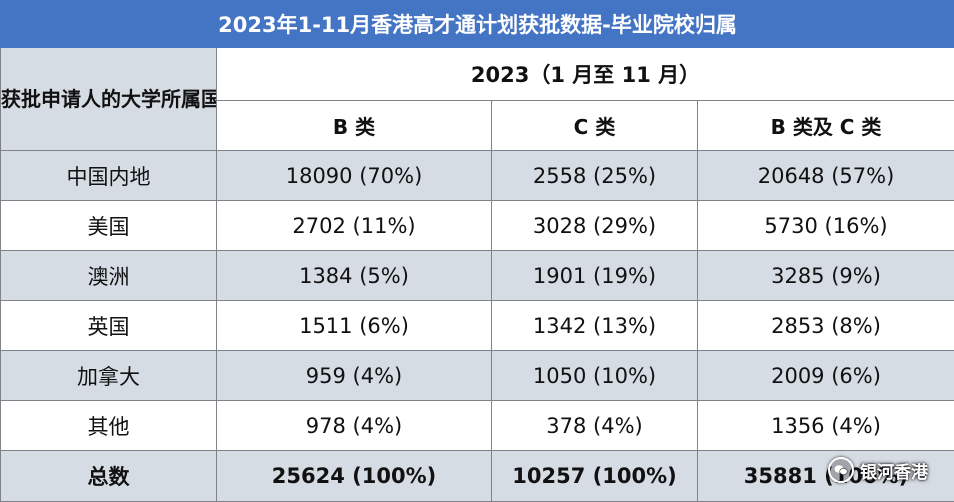 The image size is (954, 502). Describe the element at coordinates (595, 476) in the screenshot. I see `total-c: 10257 (100%)` at that location.